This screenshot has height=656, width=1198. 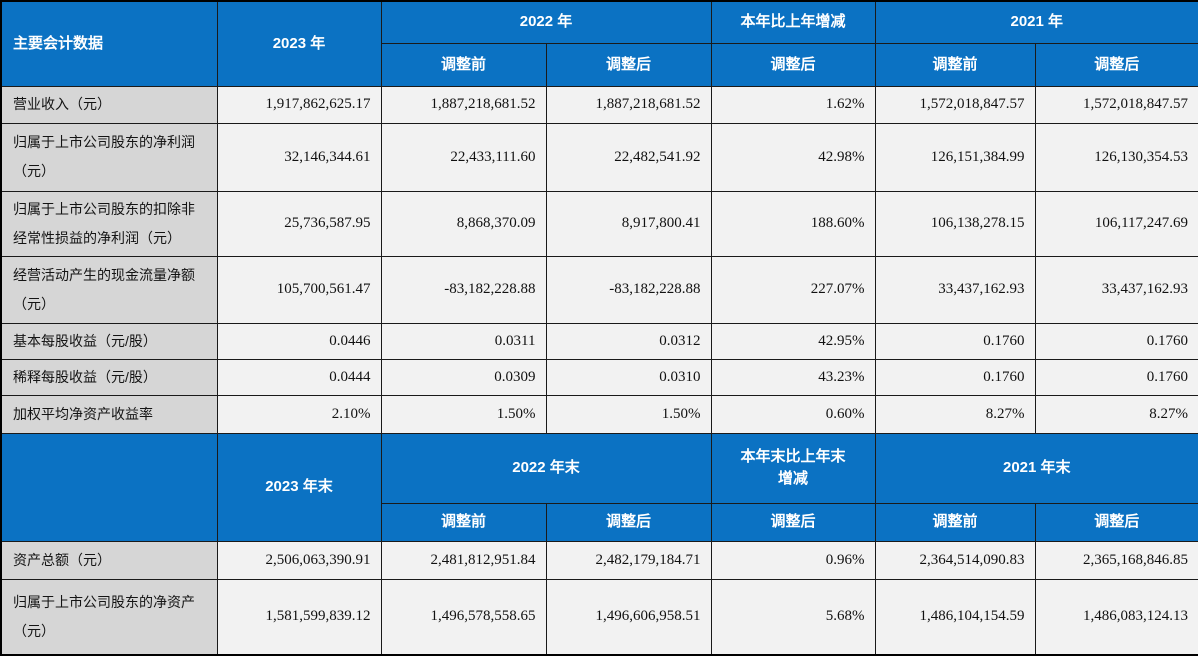 I want to click on col-header-2023: 2023 年, so click(x=299, y=43).